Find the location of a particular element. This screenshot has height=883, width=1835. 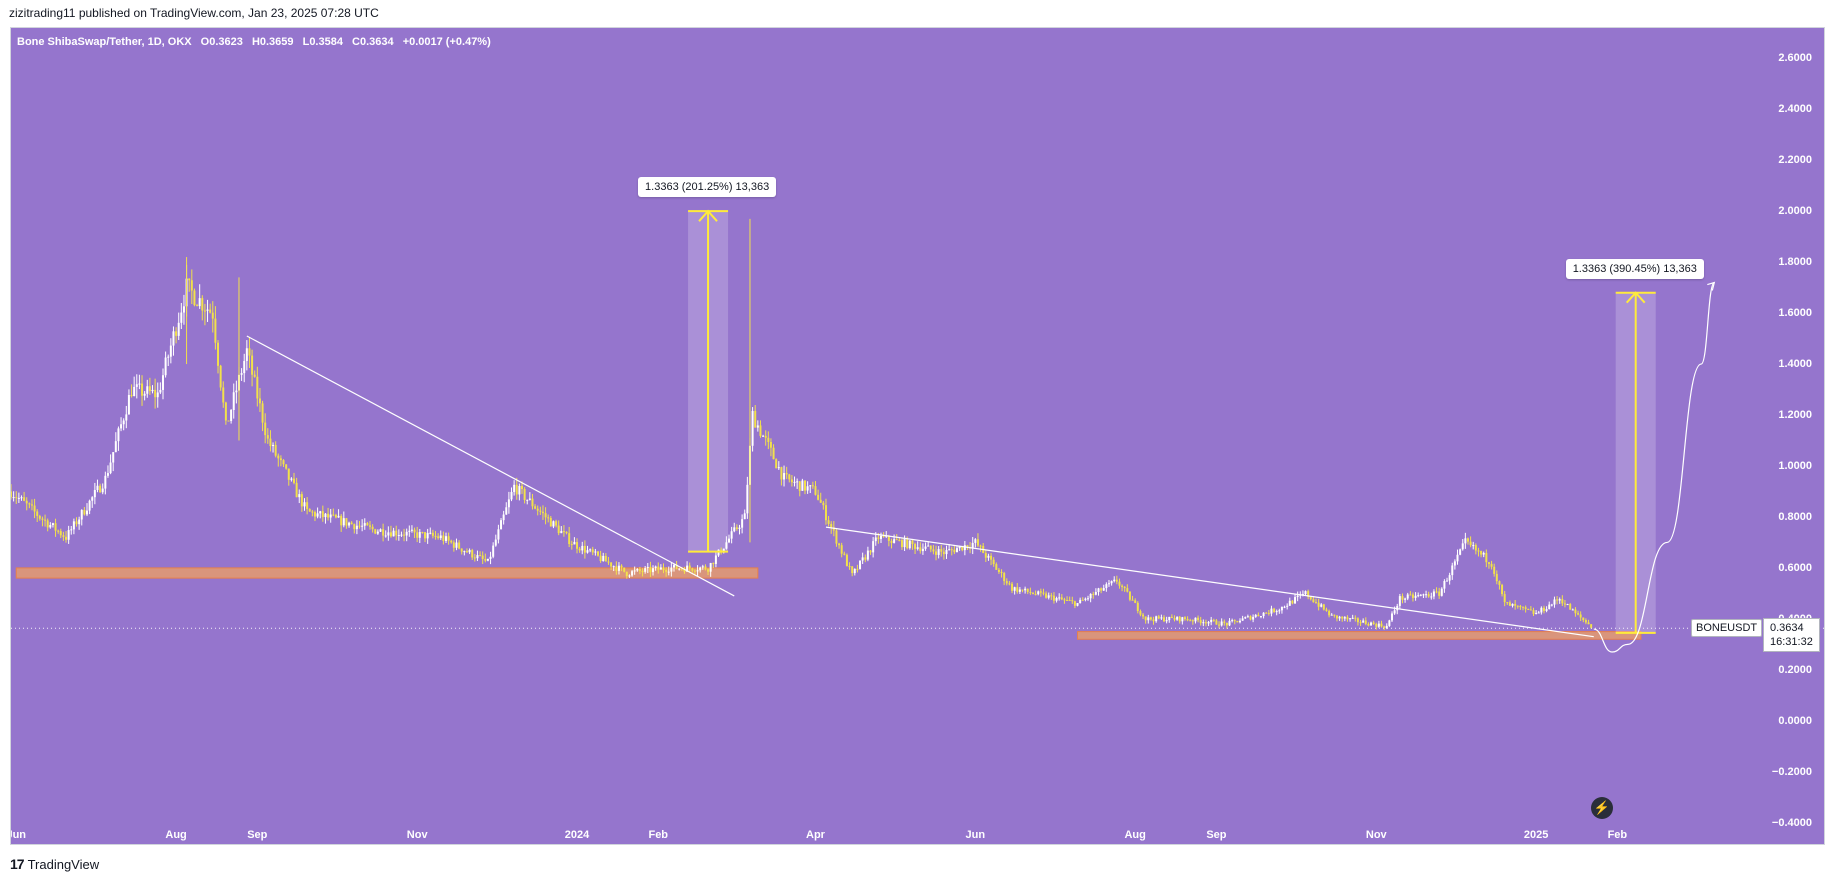

lightning-icon: ⚡ is located at coordinates (1602, 808).